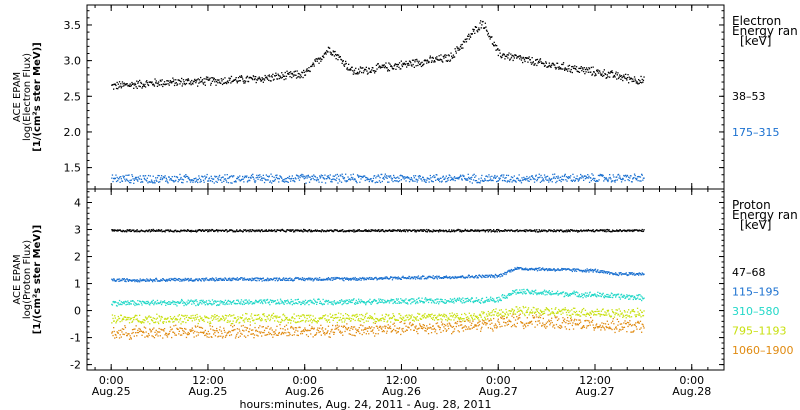 Image resolution: width=800 pixels, height=410 pixels. Describe the element at coordinates (378, 55) in the screenshot. I see `series-black` at that location.